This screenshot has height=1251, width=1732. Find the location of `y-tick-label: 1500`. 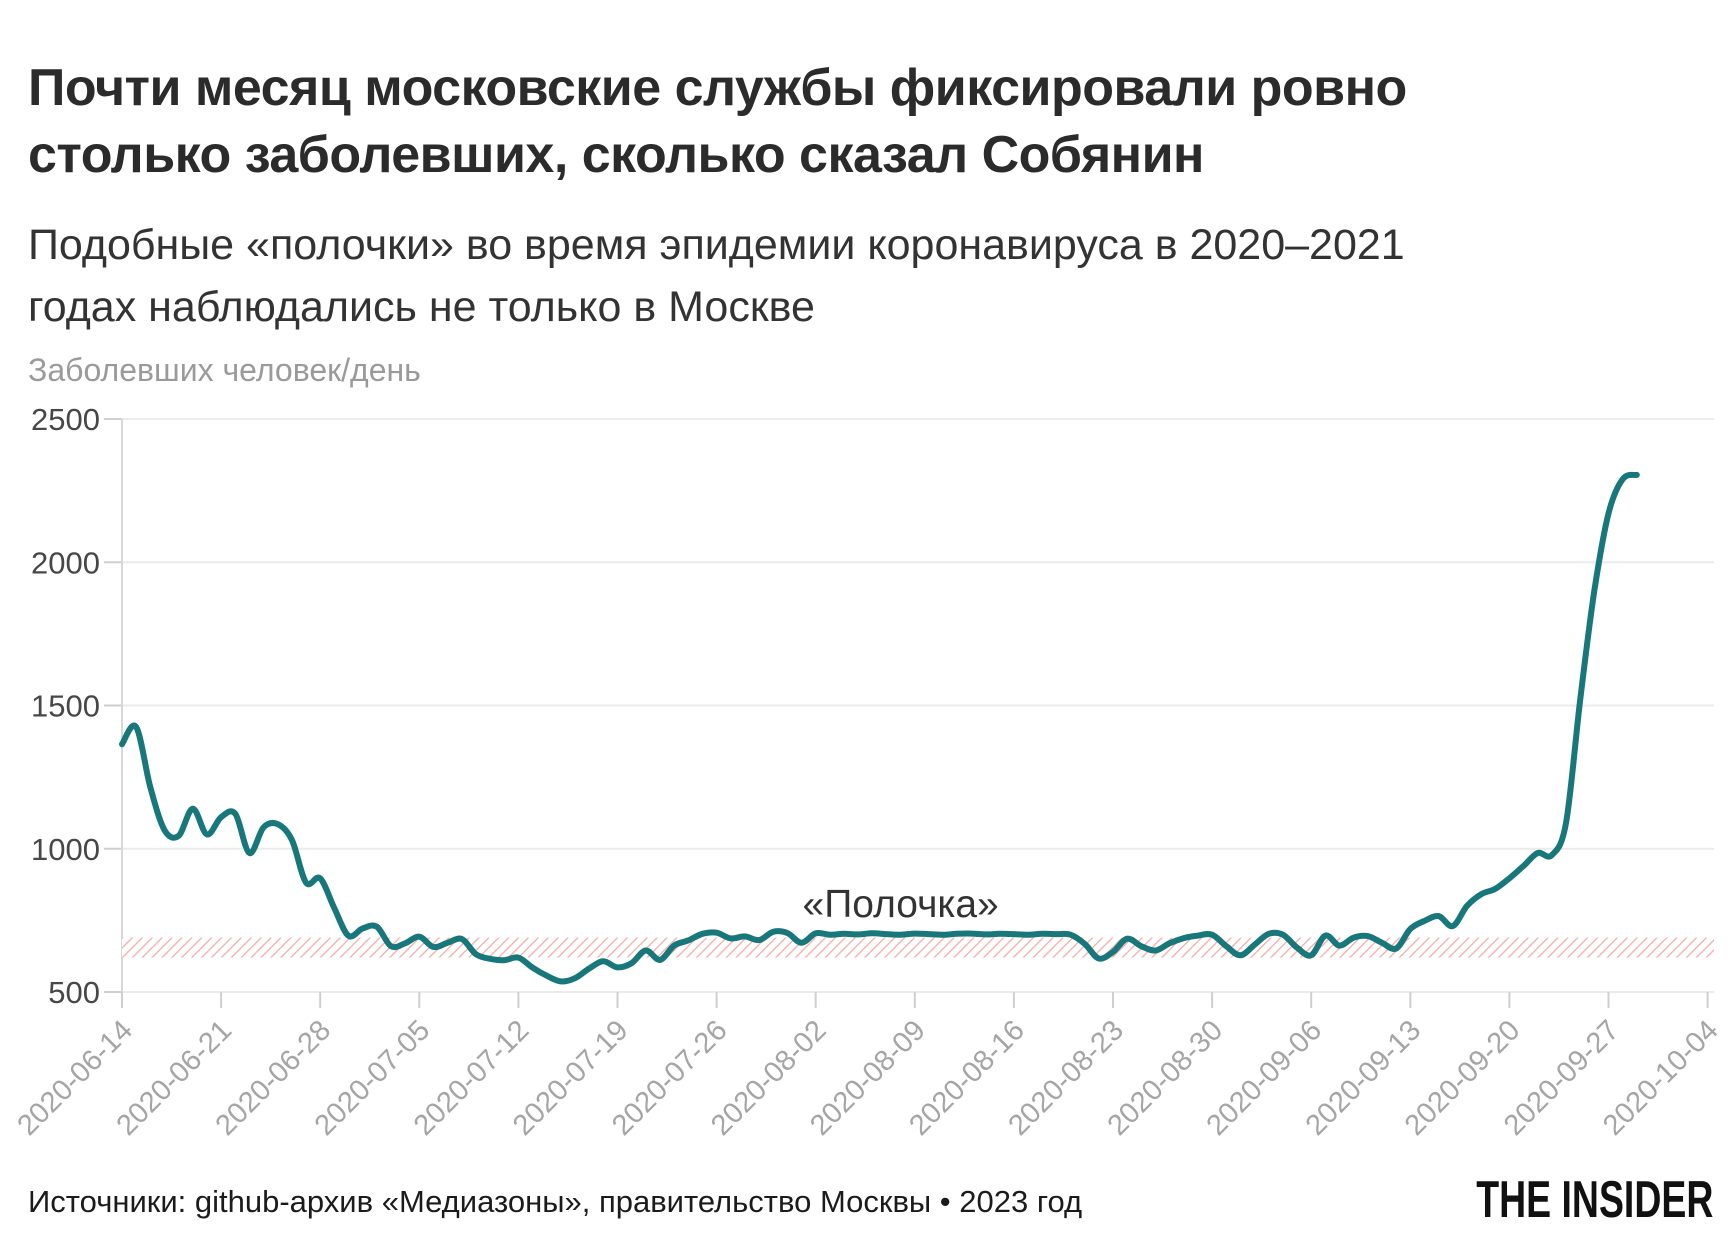

y-tick-label: 1500 is located at coordinates (65, 706).